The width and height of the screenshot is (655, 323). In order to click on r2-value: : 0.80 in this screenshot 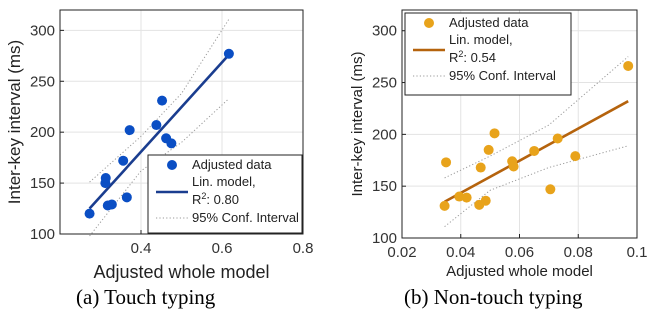, I will do `click(222, 199)`.